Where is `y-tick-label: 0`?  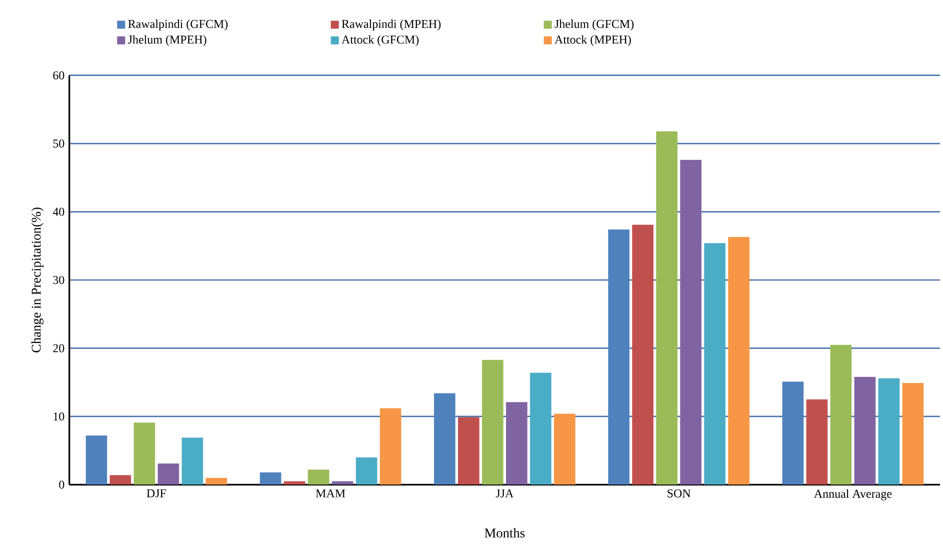
y-tick-label: 0 is located at coordinates (61, 484).